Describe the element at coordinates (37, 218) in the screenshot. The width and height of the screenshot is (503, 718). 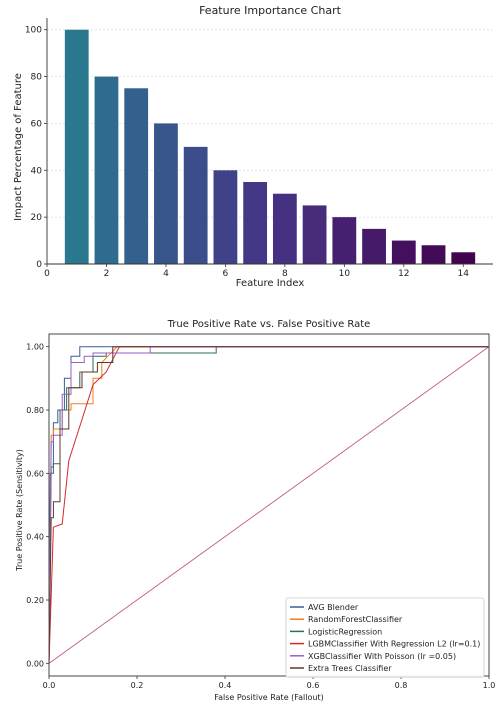
I see `bar-y-tick-label: 20` at that location.